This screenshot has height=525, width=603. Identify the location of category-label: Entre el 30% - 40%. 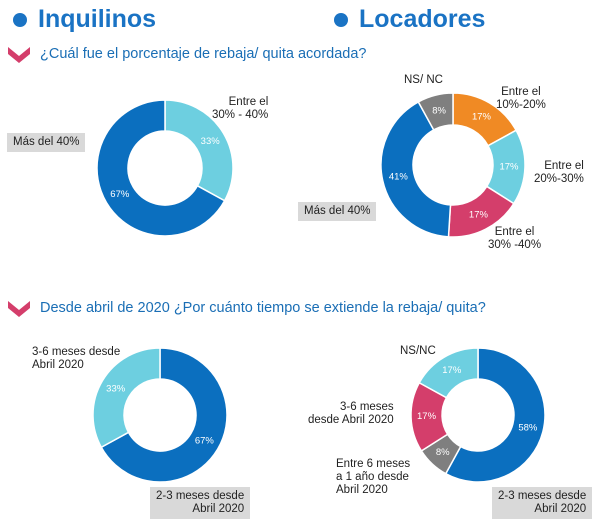
(240, 108).